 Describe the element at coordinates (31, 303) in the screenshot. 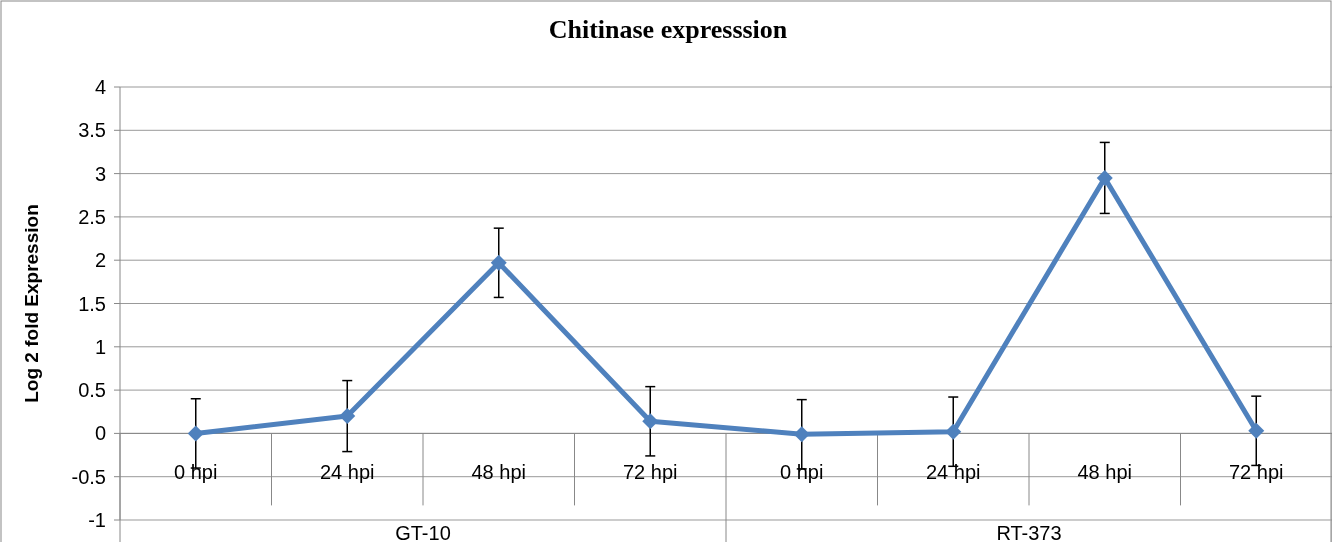

I see `y-axis-title: Log 2 fold Expression` at that location.